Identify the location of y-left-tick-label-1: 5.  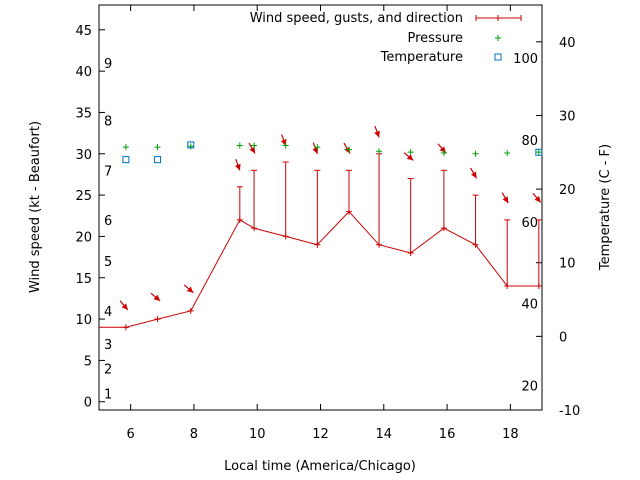
(88, 361).